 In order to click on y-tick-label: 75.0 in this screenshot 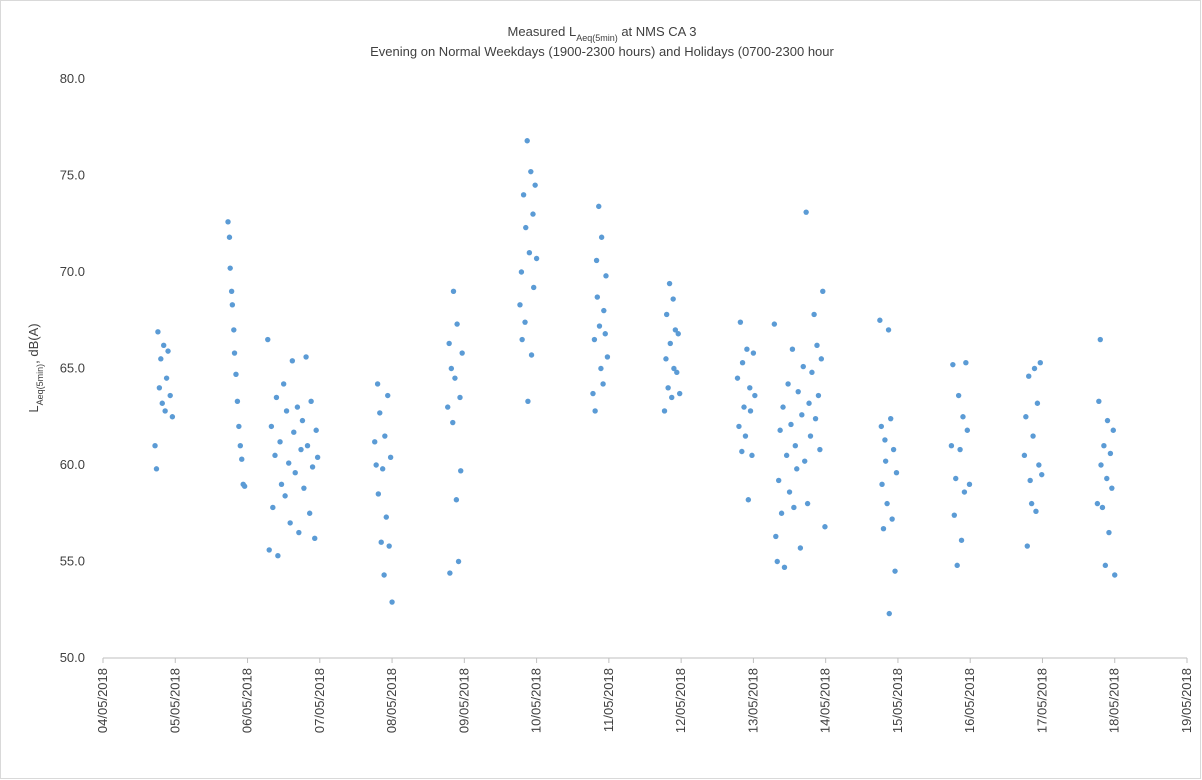, I will do `click(72, 175)`.